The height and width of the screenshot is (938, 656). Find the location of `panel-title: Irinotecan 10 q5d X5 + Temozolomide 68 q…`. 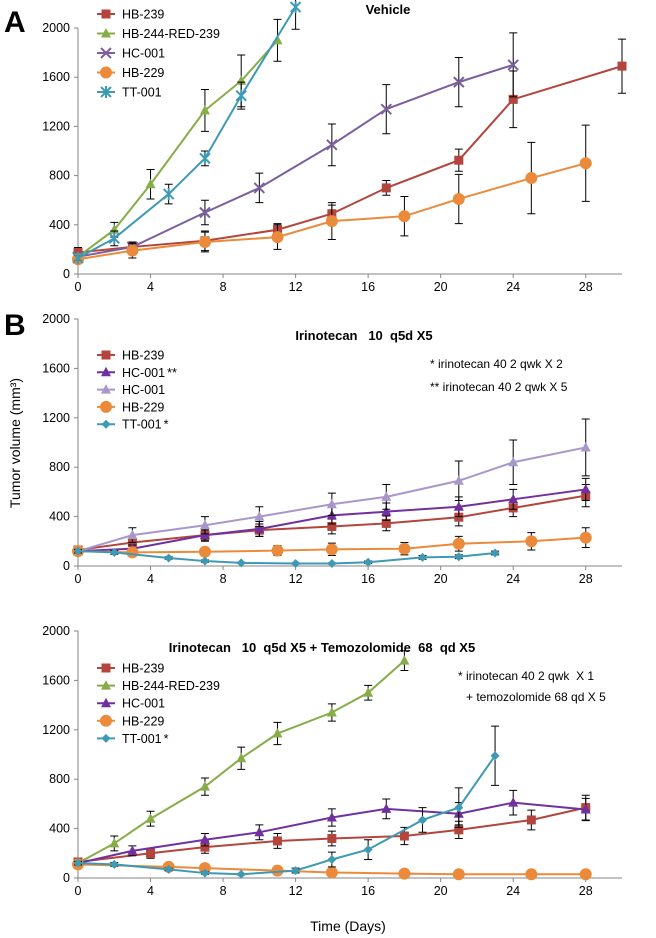

panel-title: Irinotecan 10 q5d X5 + Temozolomide 68 q… is located at coordinates (322, 647).